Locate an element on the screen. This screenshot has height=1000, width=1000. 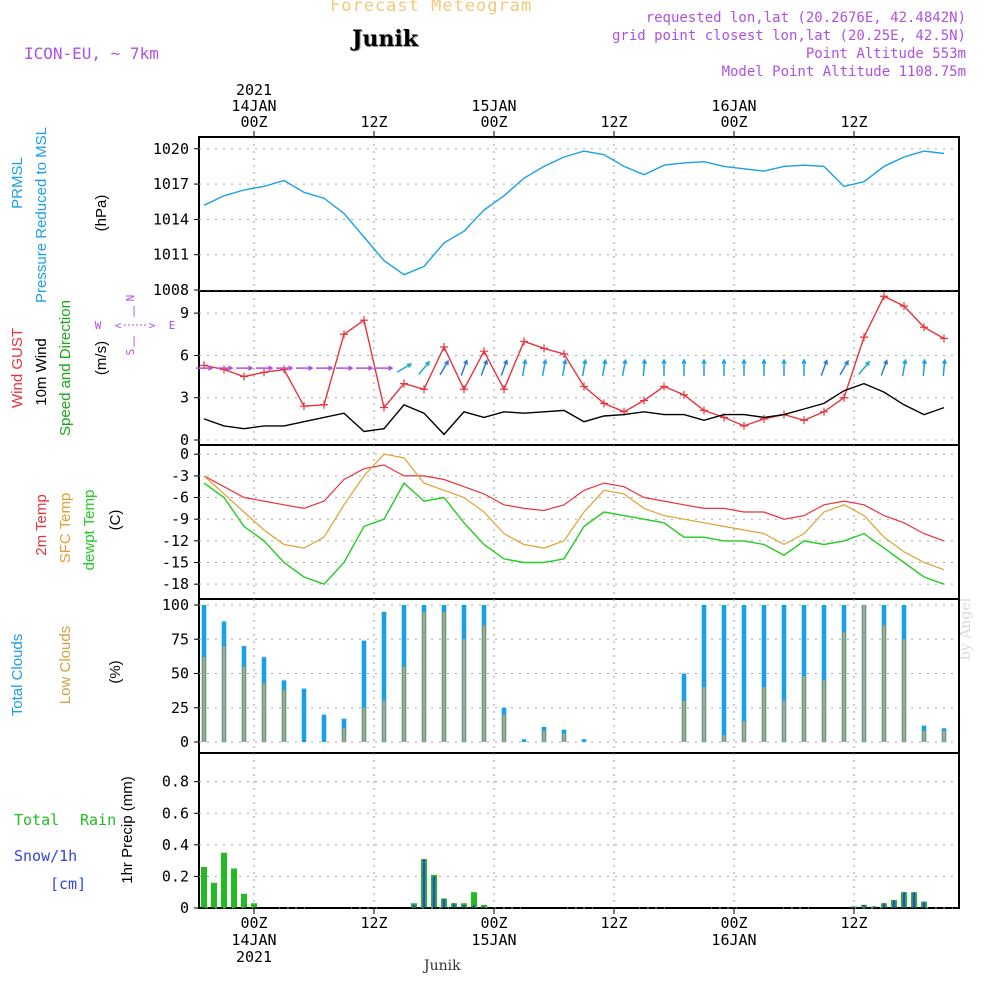
time-tick-label-top: 12Z is located at coordinates (853, 122).